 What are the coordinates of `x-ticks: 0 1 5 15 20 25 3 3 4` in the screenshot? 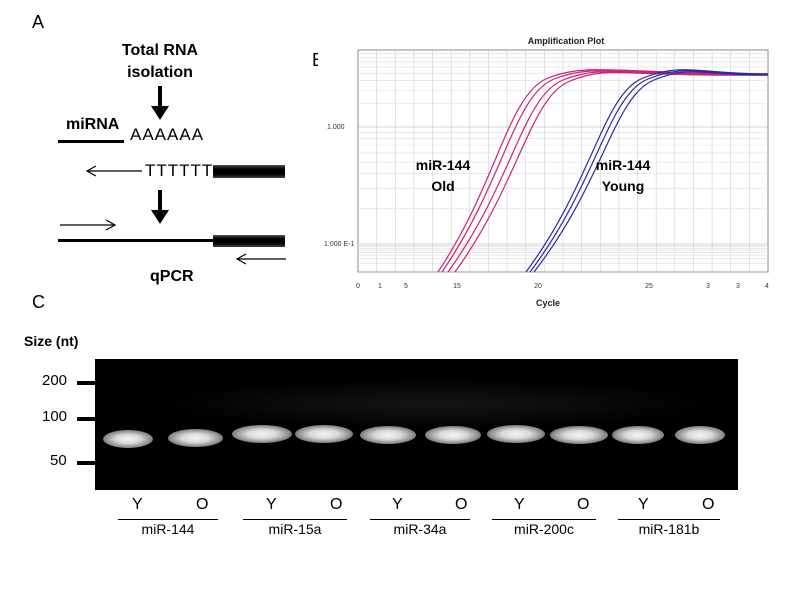 It's located at (562, 286).